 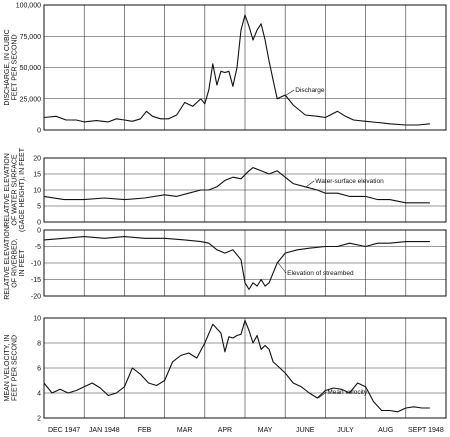 I want to click on y-tick-label: 4, so click(x=39, y=394).